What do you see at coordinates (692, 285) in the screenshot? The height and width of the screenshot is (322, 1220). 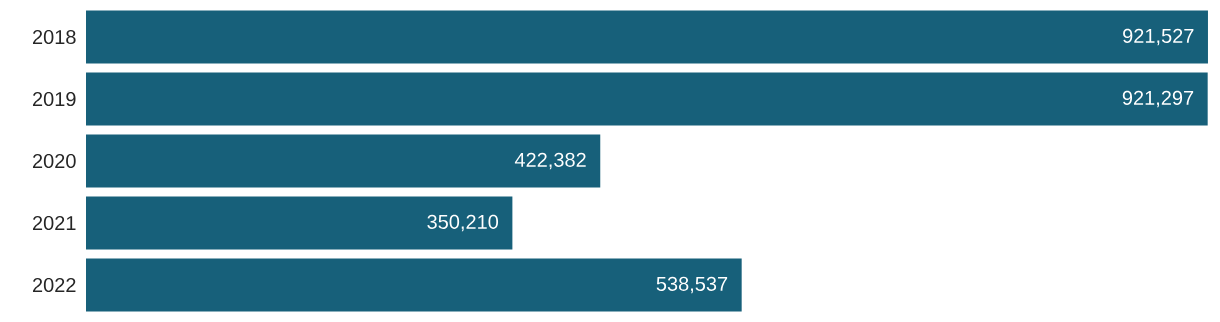 I see `data-label: 538,537` at bounding box center [692, 285].